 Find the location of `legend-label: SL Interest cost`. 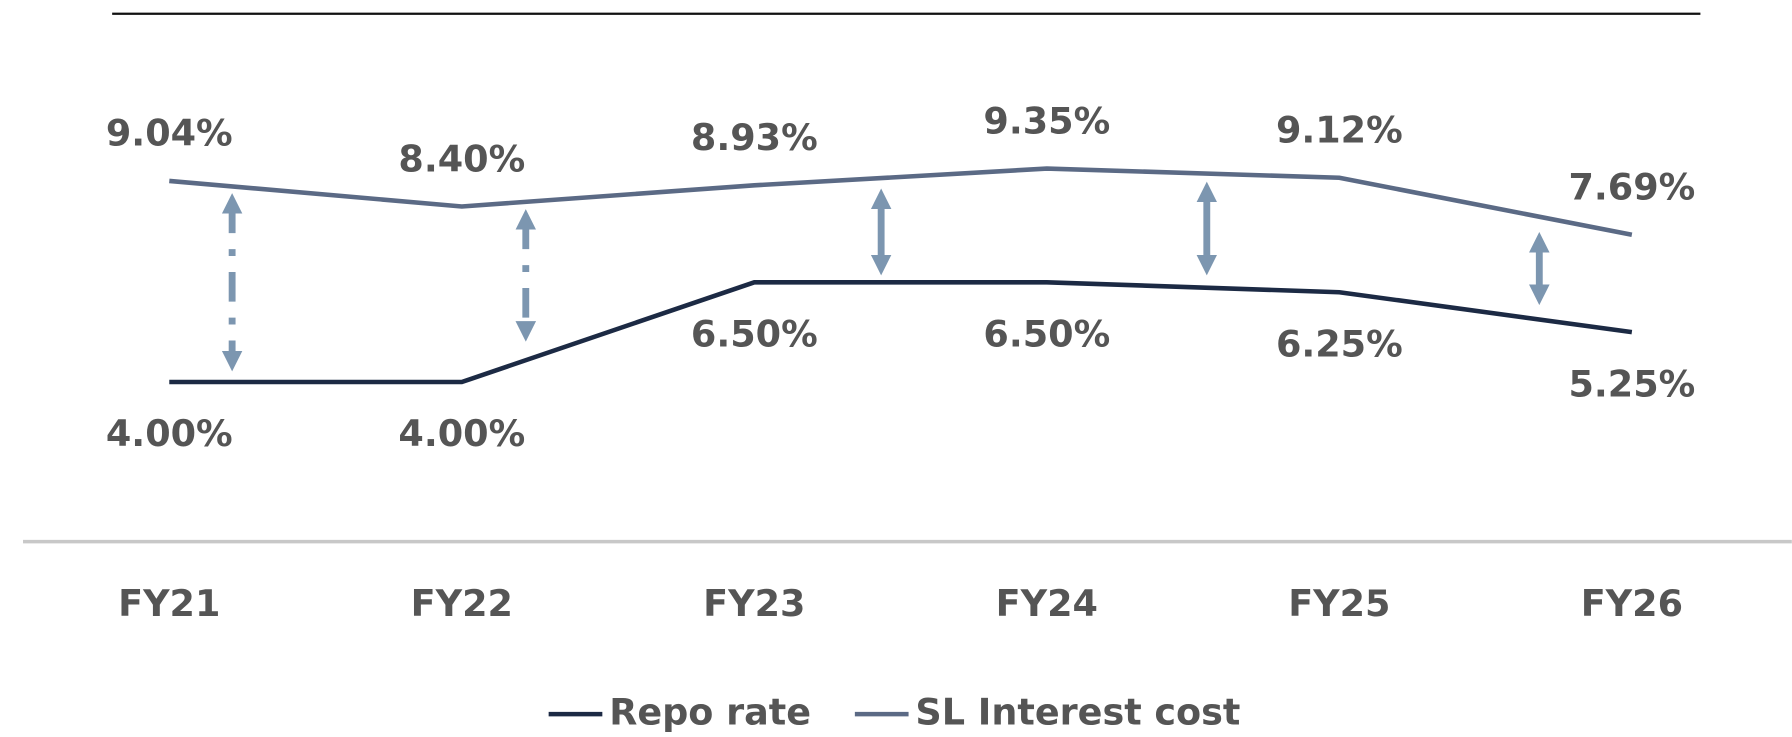

legend-label: SL Interest cost is located at coordinates (1077, 712).